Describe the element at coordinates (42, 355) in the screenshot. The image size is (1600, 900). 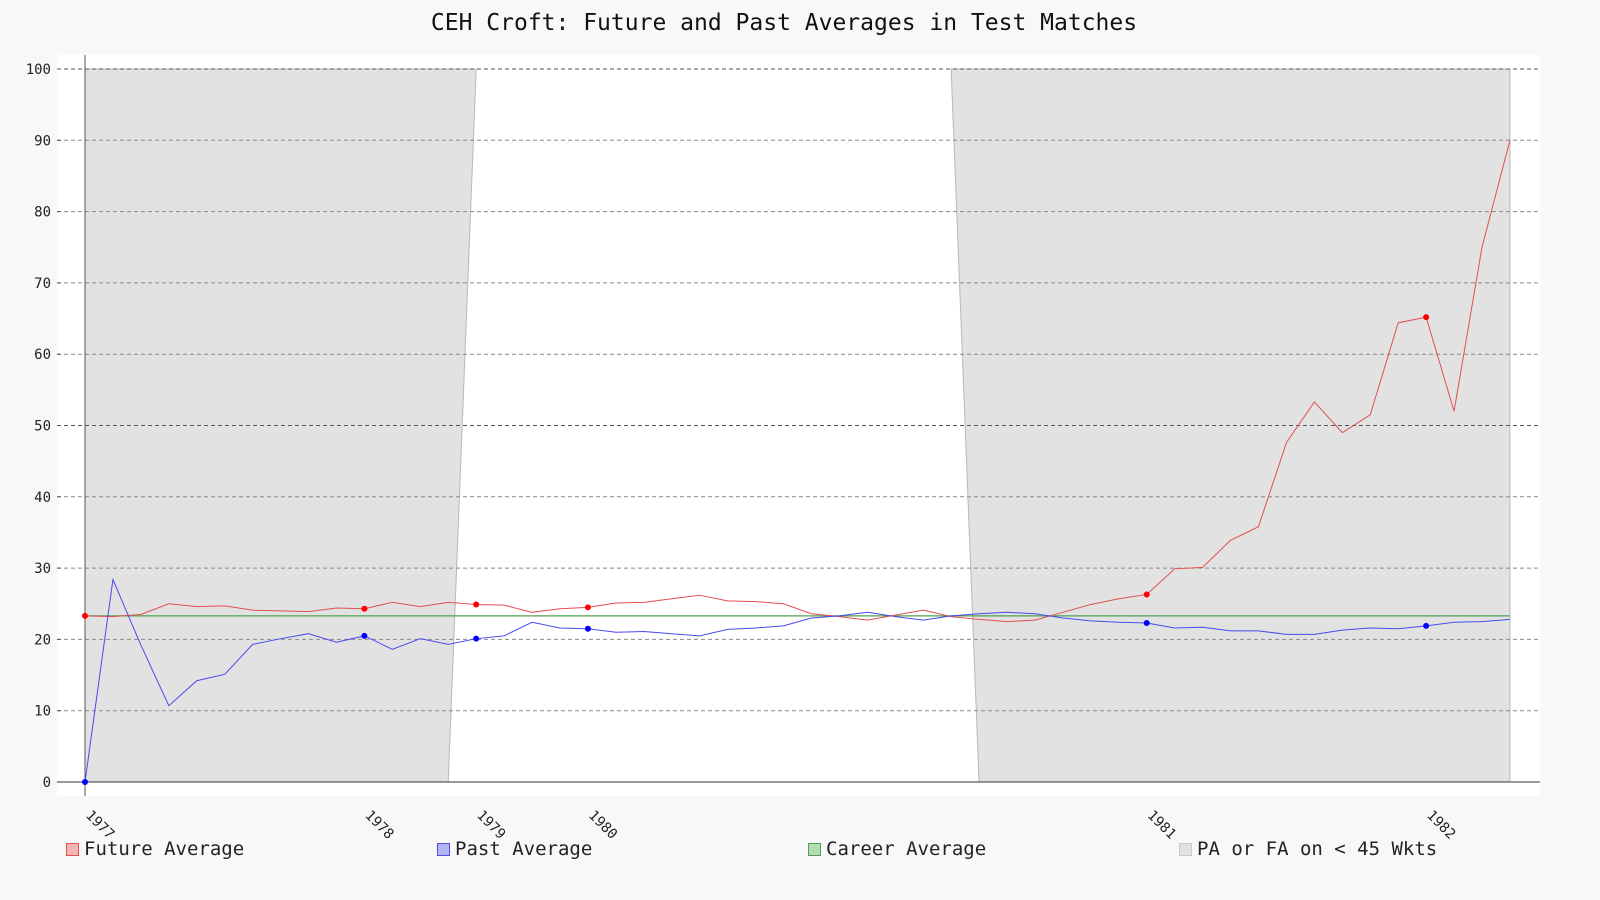
I see `y-tick-label-60: 60` at that location.